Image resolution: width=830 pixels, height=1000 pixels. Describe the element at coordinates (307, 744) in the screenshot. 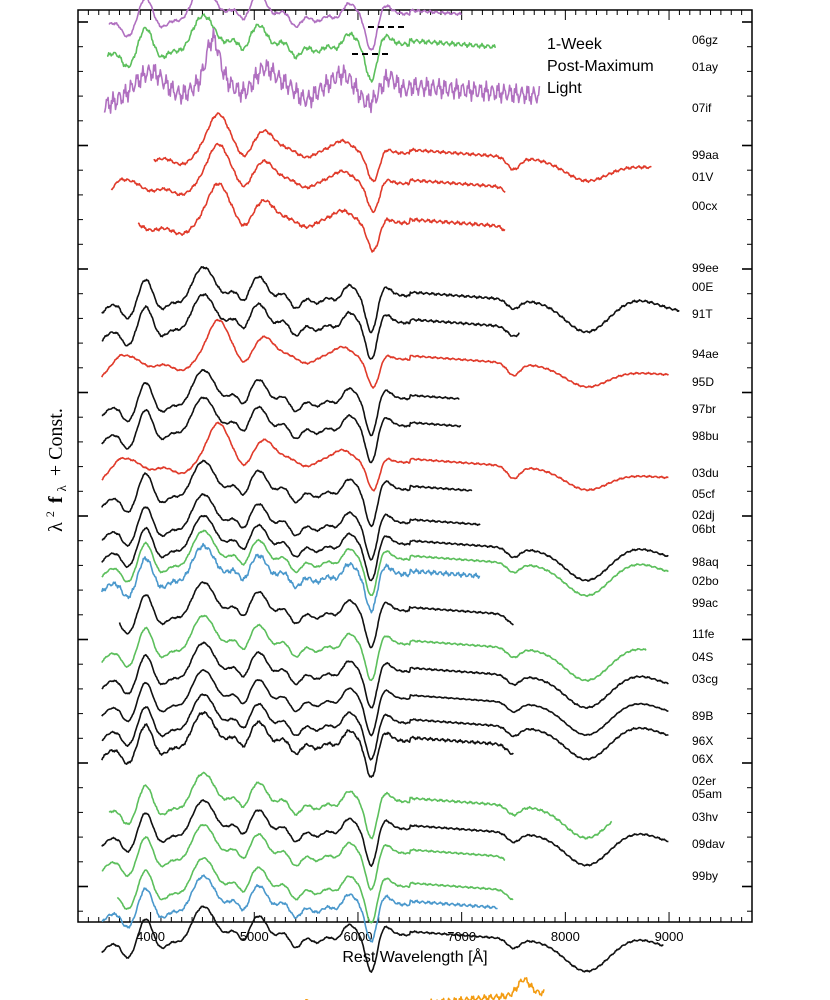

I see `spectrum-03cg` at that location.